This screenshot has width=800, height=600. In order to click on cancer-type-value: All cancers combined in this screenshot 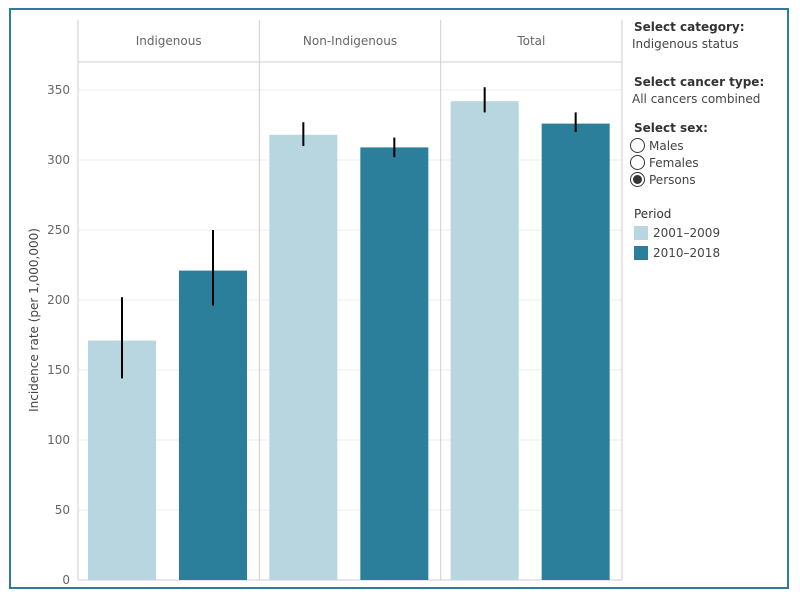, I will do `click(696, 99)`.